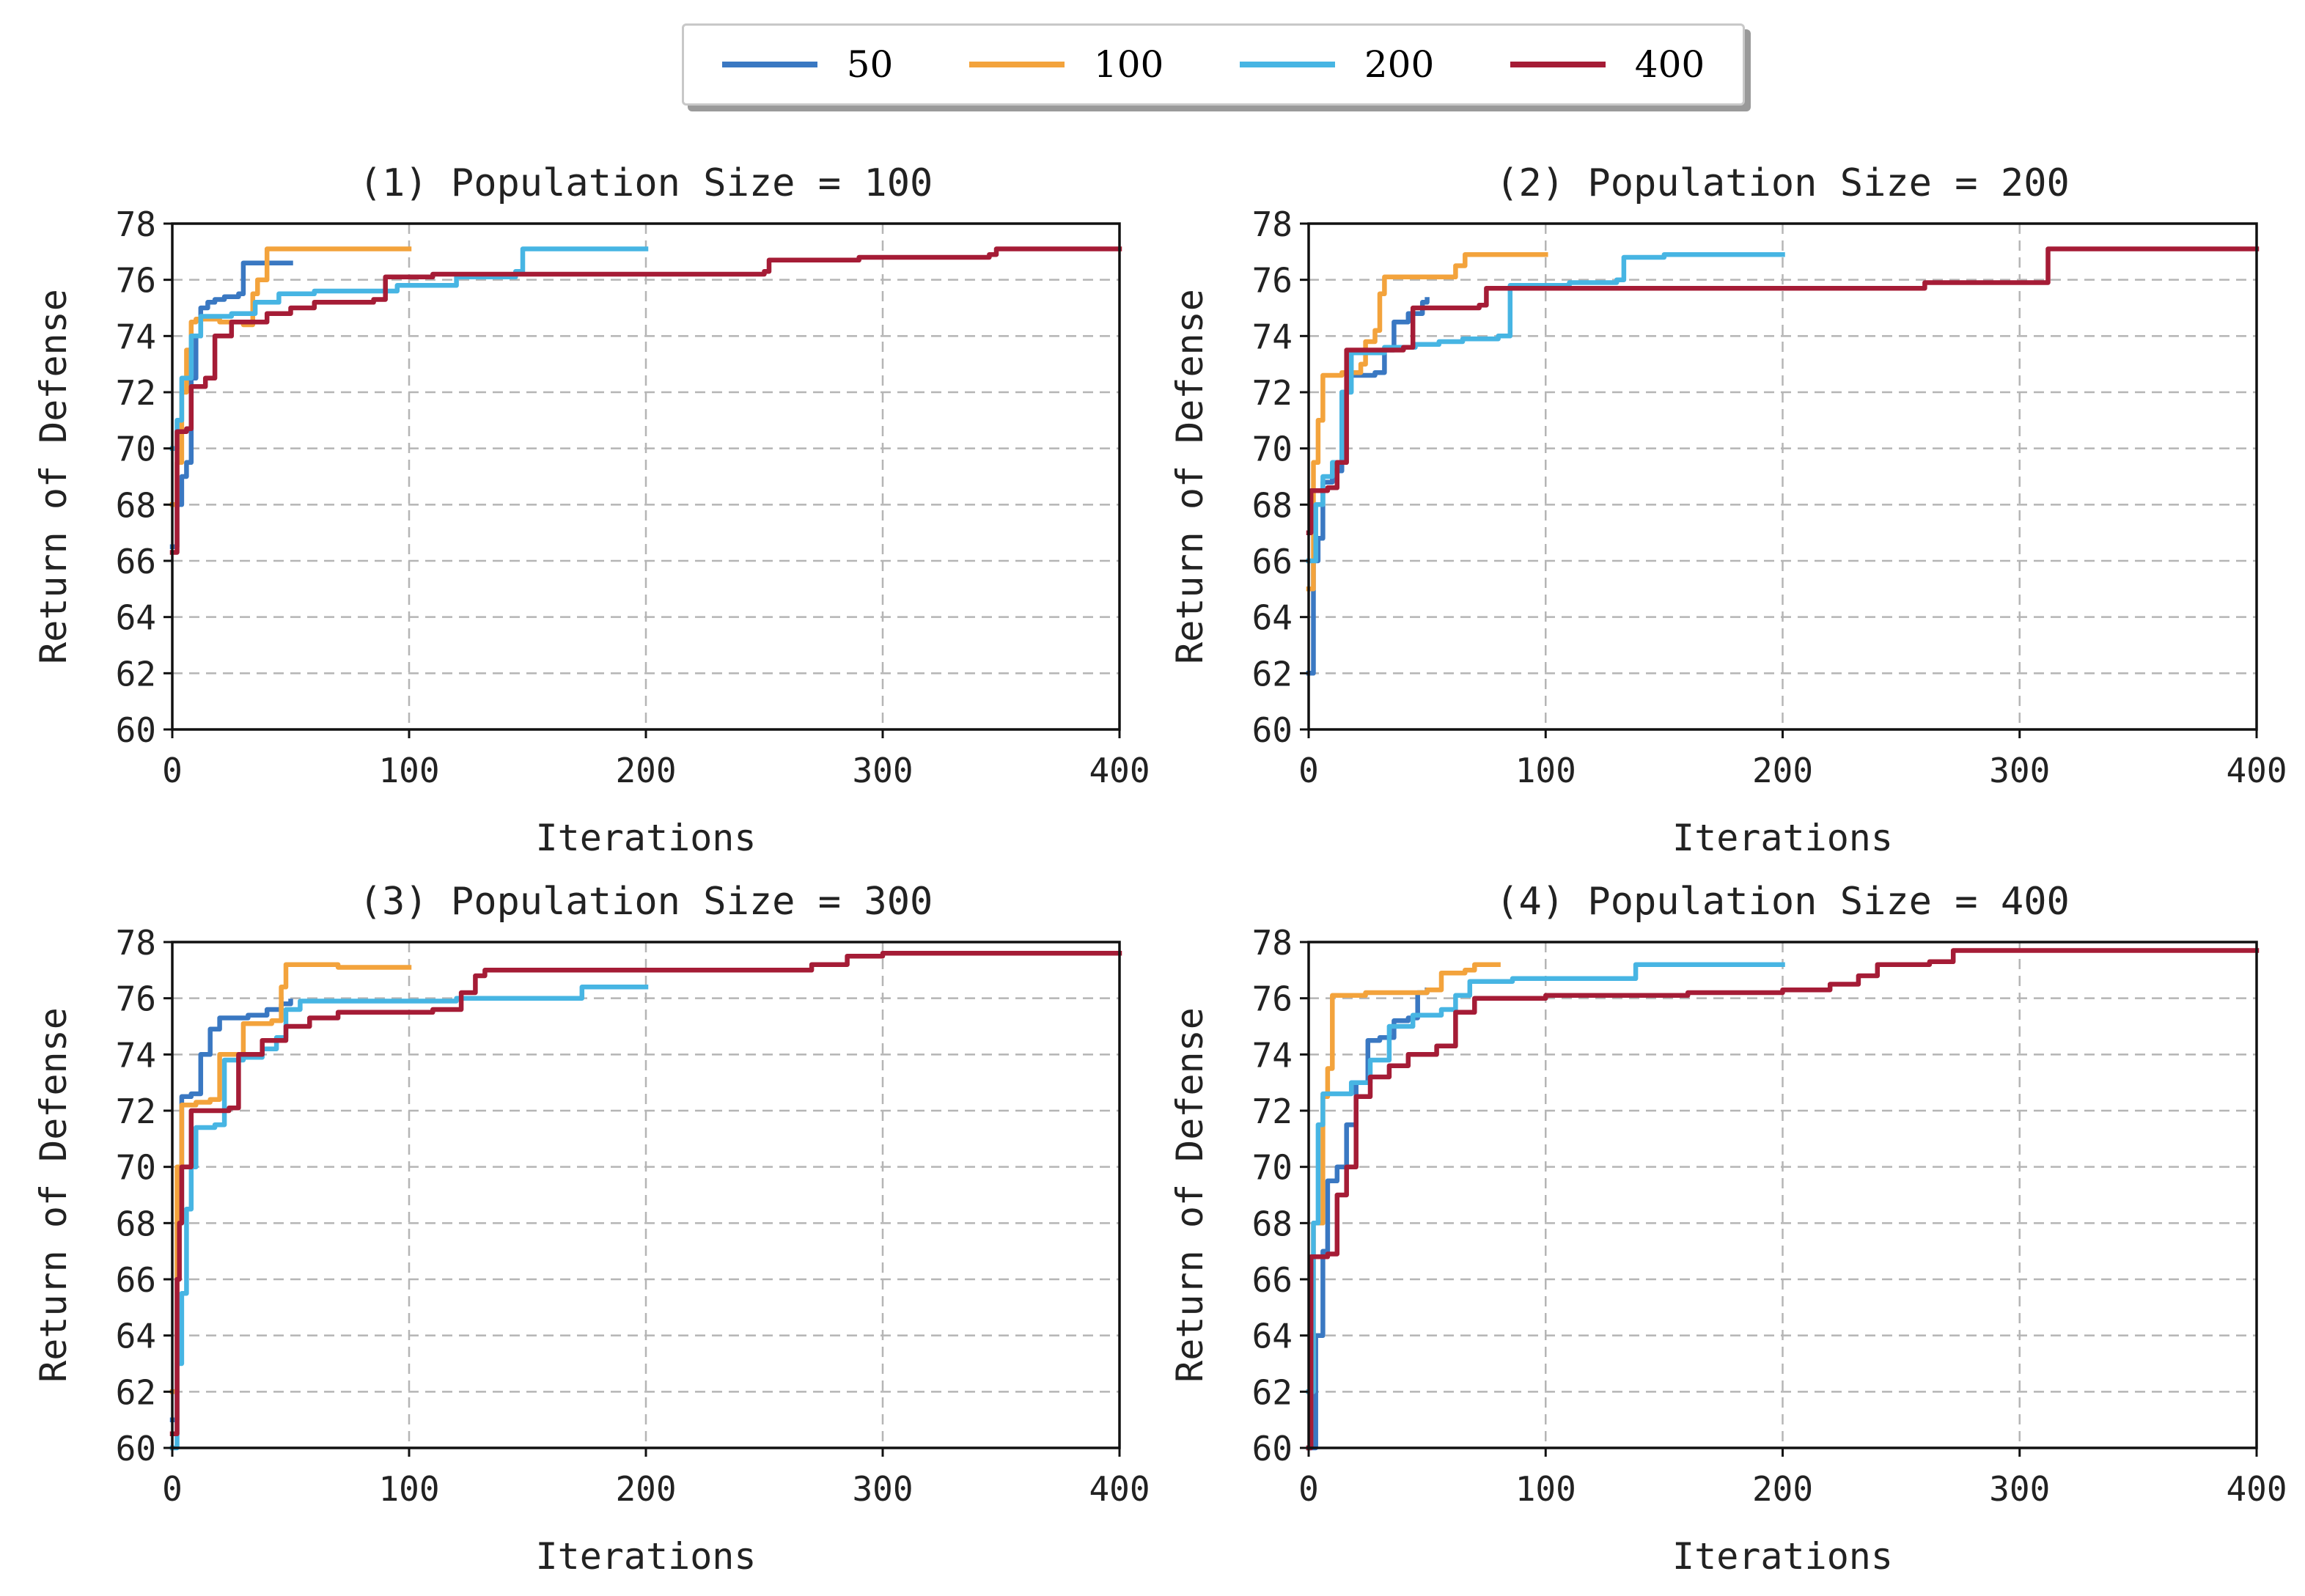 The height and width of the screenshot is (1596, 2305). I want to click on panel-title: (4) Population Size = 400, so click(1783, 902).